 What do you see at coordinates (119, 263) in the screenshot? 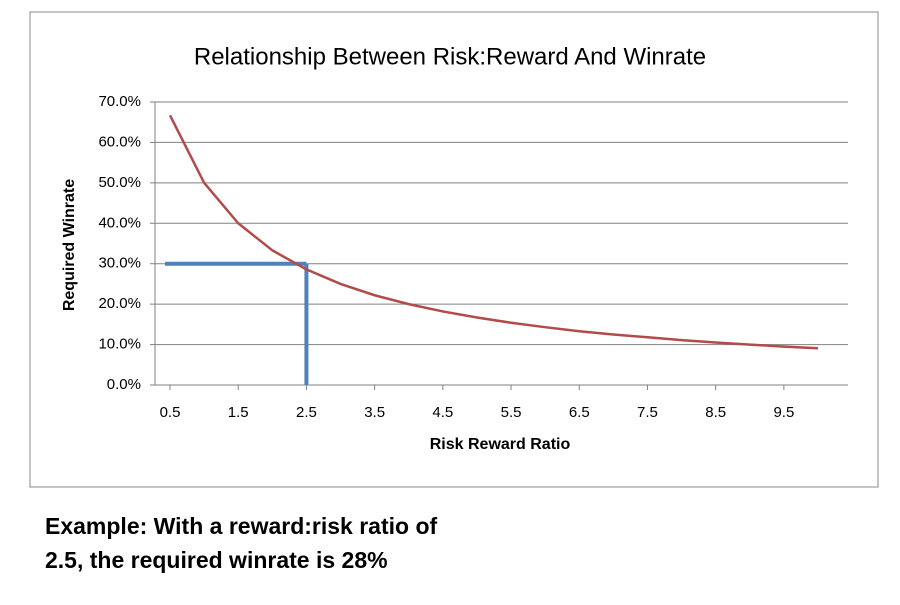
I see `y-tick-label: 30.0%` at bounding box center [119, 263].